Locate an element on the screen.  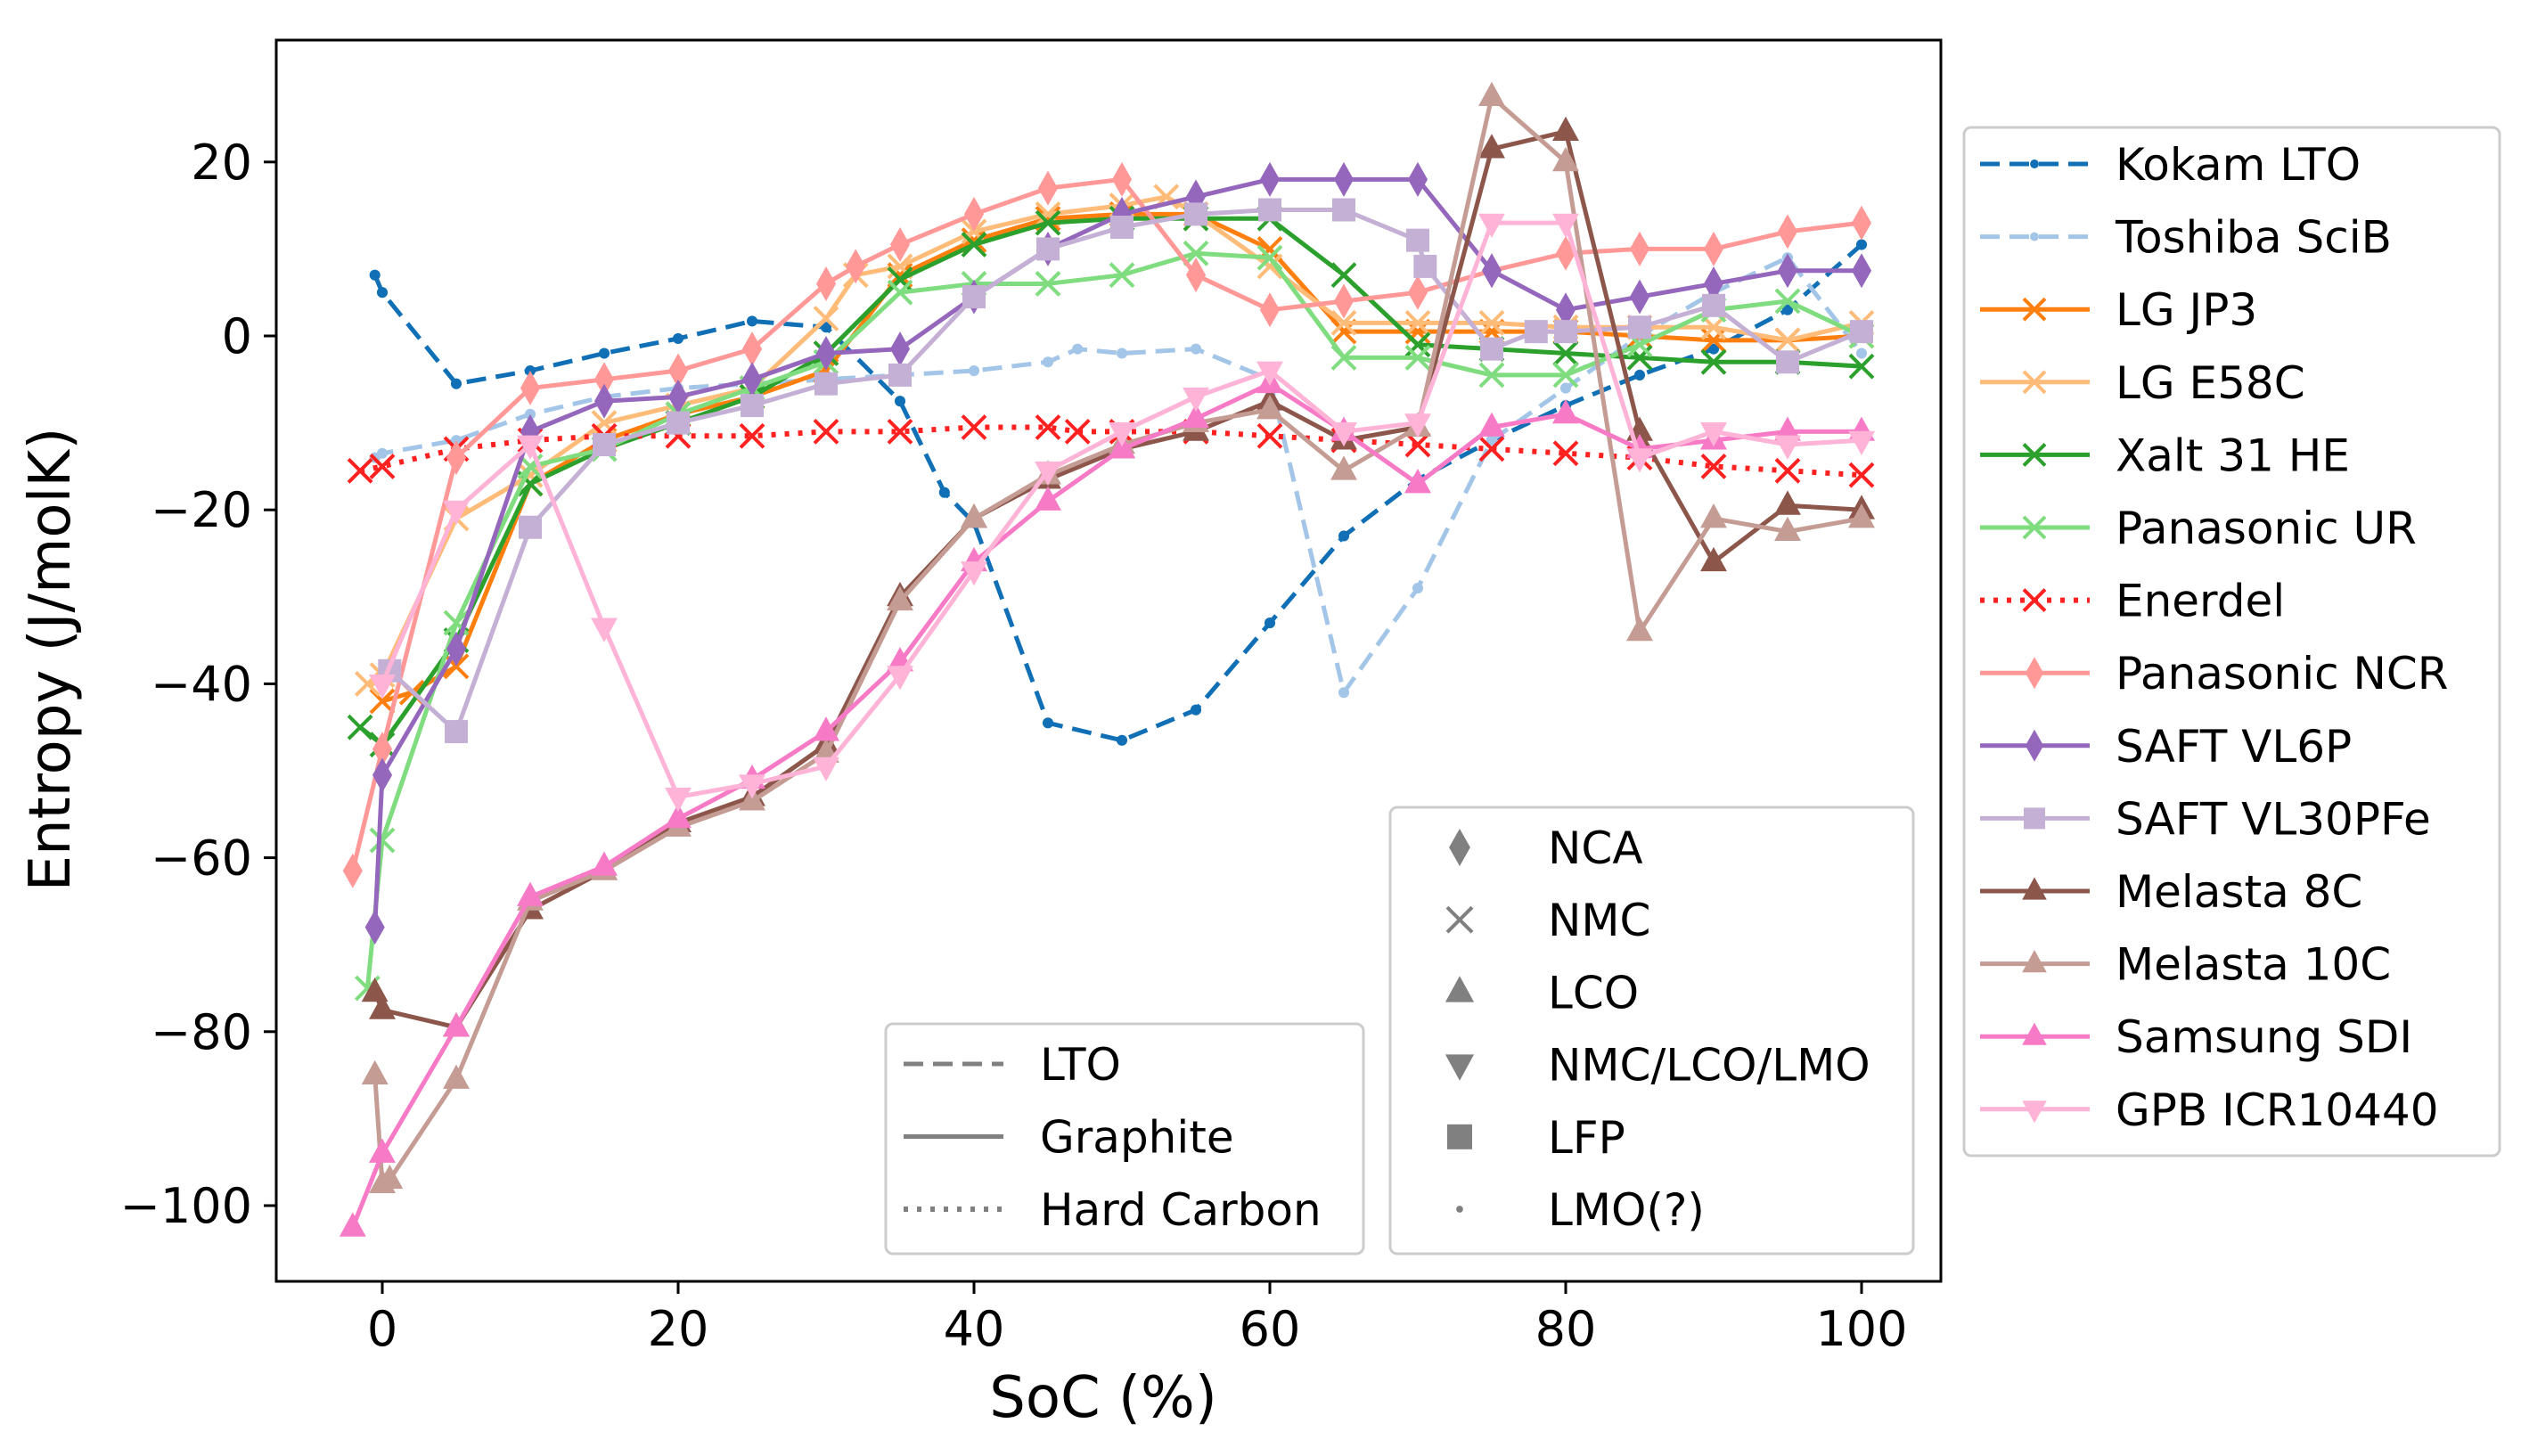
y-tick-label: −100 is located at coordinates (186, 1206).